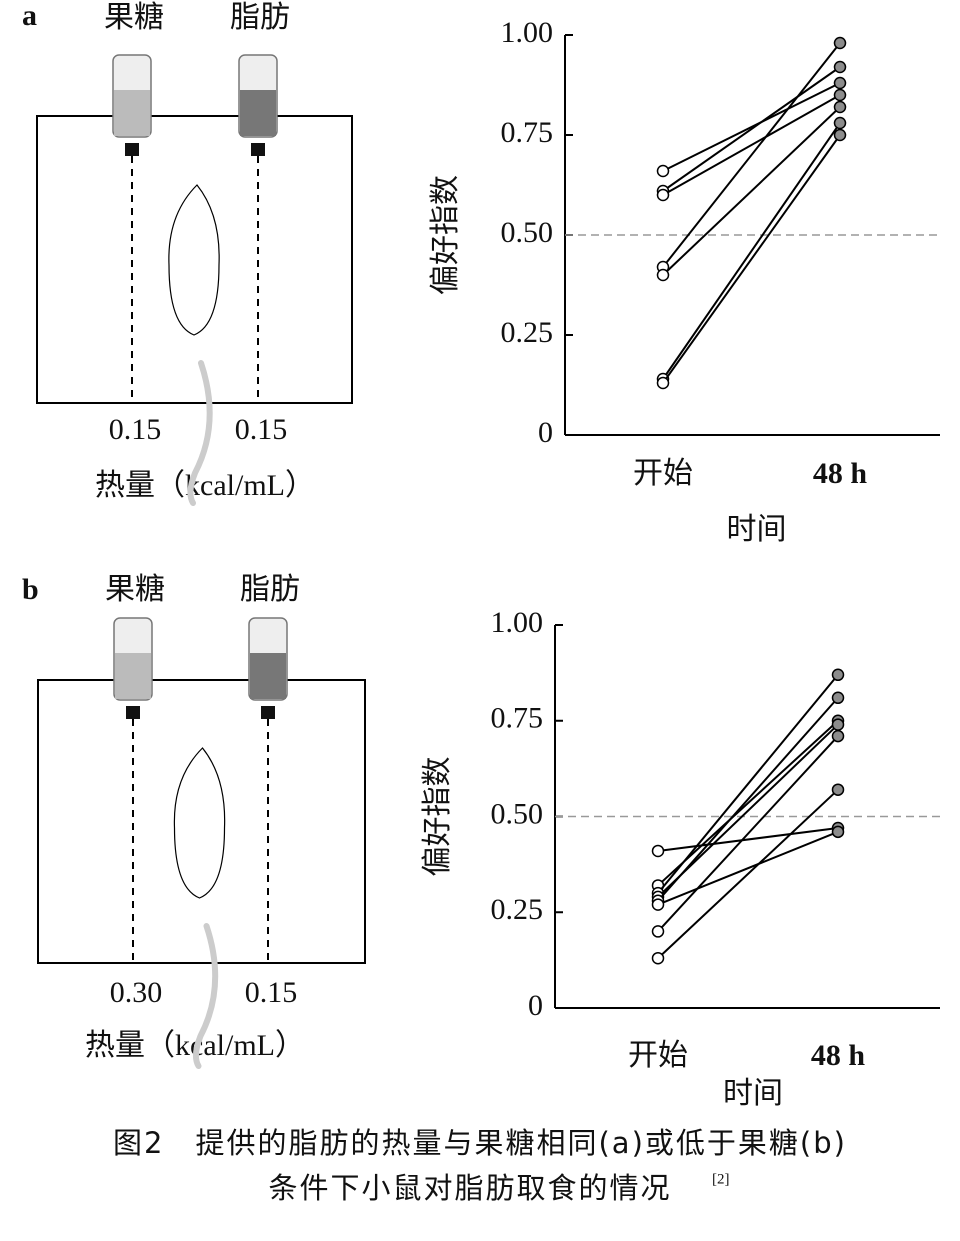 Image resolution: width=960 pixels, height=1241 pixels. I want to click on caption-line: 图2 提供的脂肪的热量与果糖相同(a)或低于果糖(b), so click(480, 1143).